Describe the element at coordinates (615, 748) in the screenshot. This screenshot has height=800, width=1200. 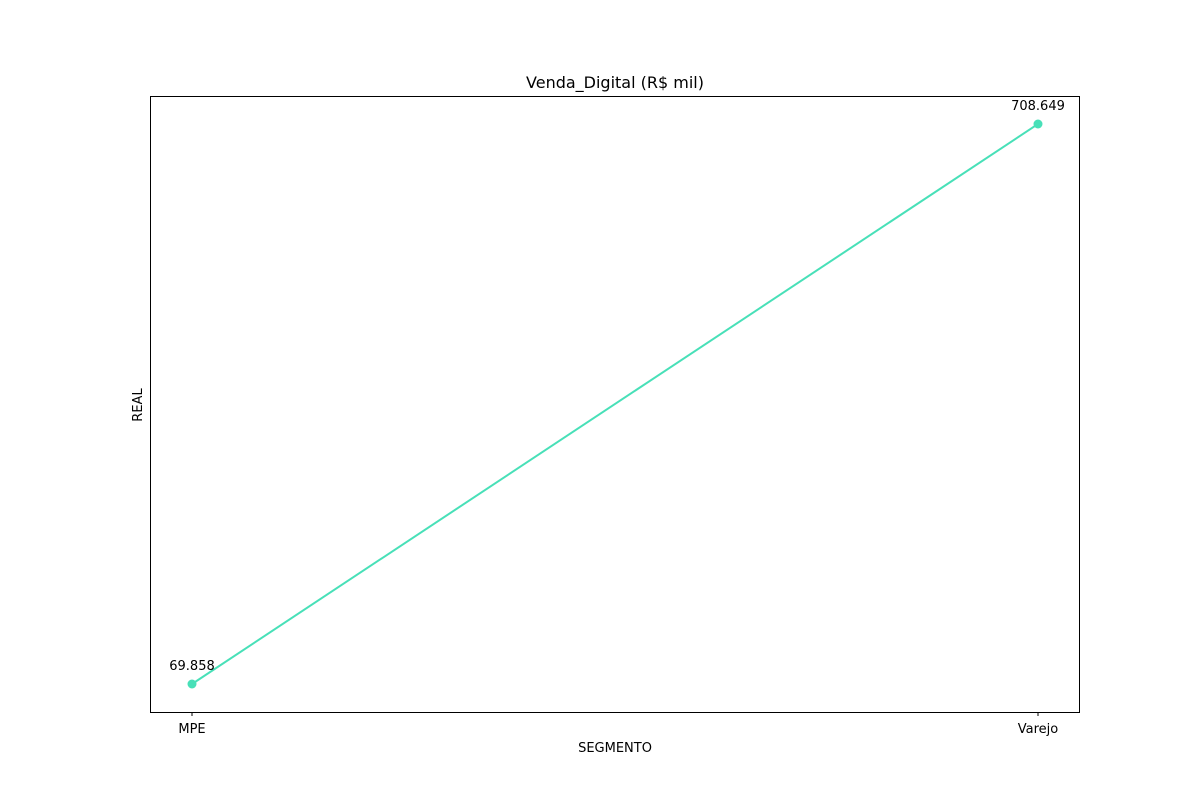
I see `x-axis-label: SEGMENTO` at that location.